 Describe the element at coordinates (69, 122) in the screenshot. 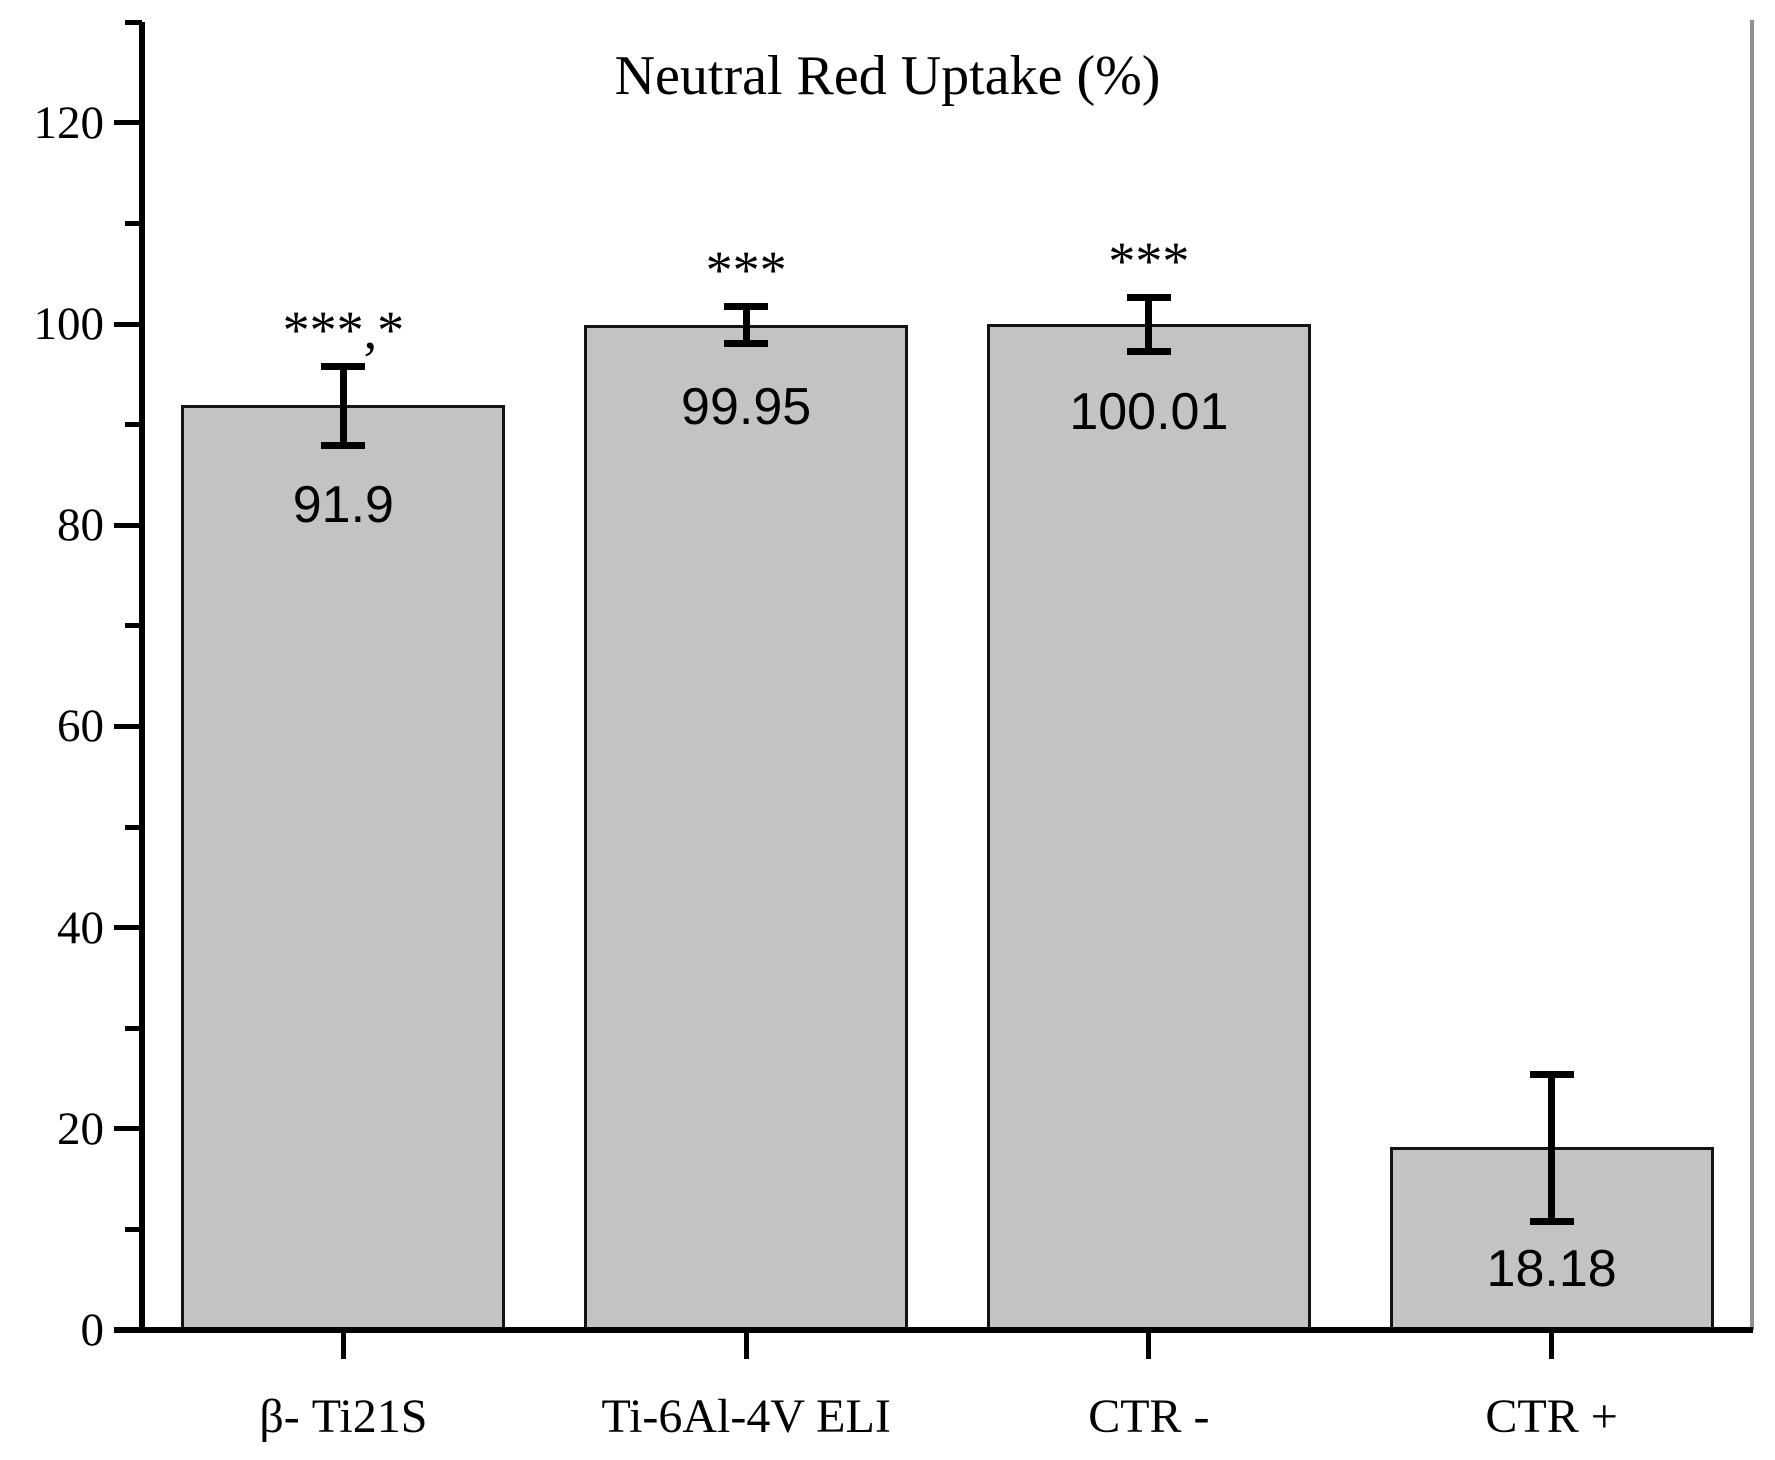

I see `y-axis-tick-label: 120` at that location.